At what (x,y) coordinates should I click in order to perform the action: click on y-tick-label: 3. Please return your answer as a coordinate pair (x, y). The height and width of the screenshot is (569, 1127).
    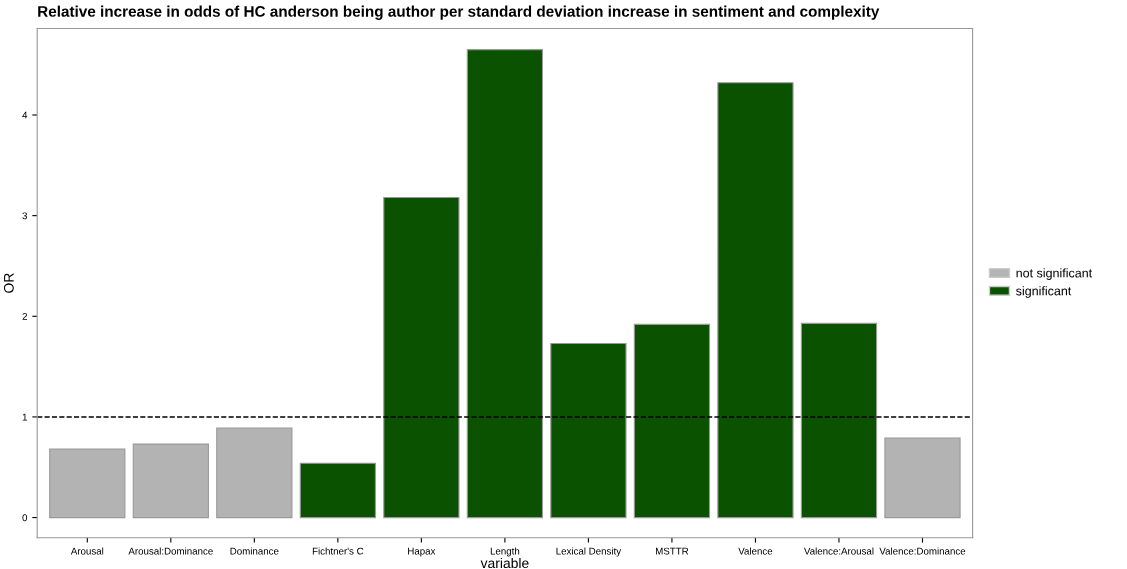
    Looking at the image, I should click on (25, 216).